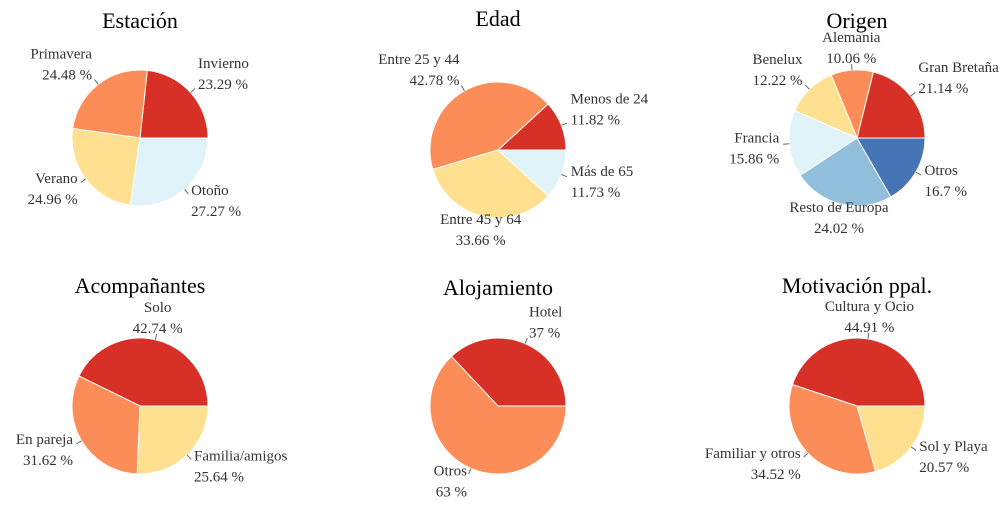  Describe the element at coordinates (223, 64) in the screenshot. I see `slice-label: Invierno` at that location.